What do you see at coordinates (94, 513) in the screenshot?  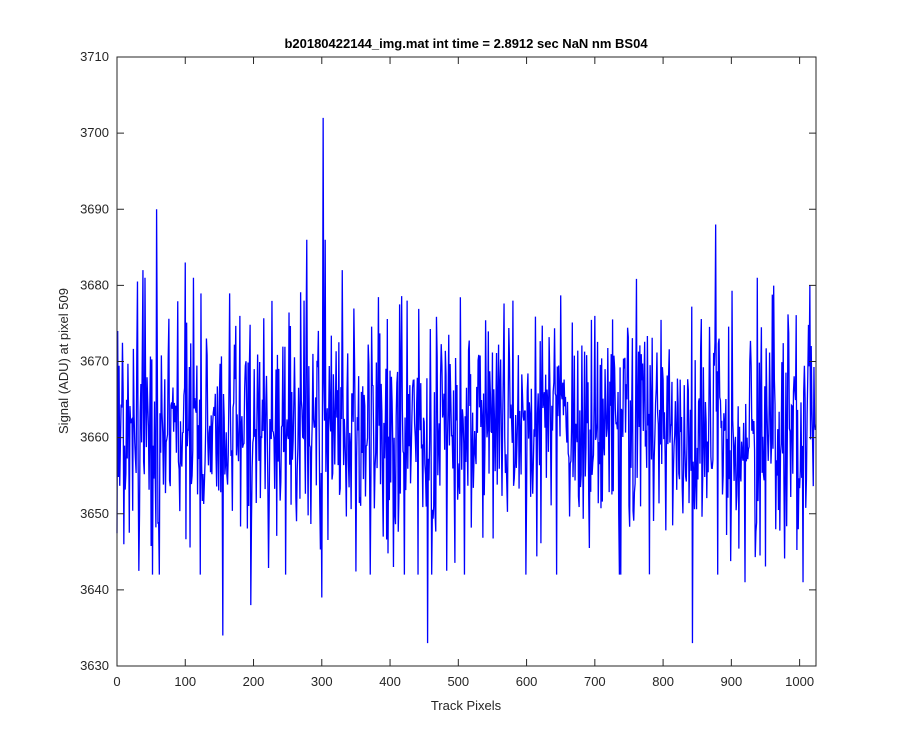 I see `y-tick-label: 3650` at bounding box center [94, 513].